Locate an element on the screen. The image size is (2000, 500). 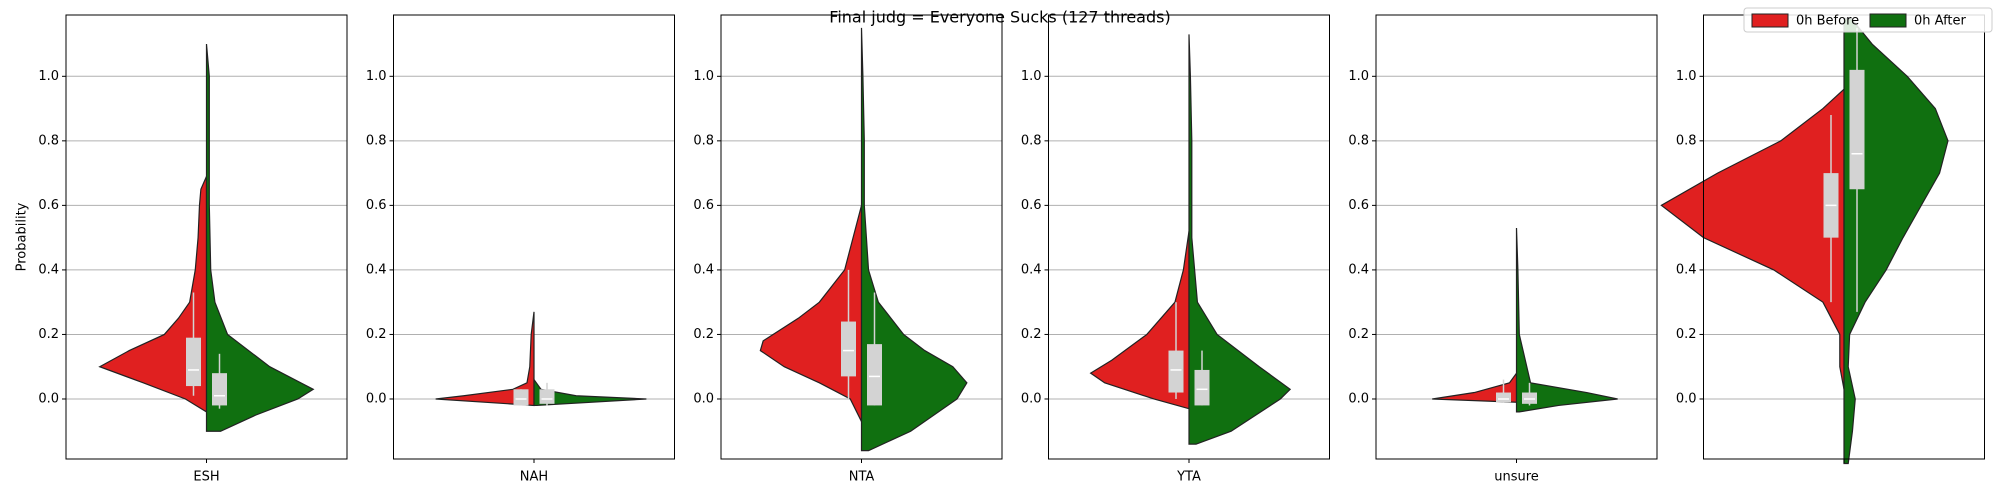
legend: 0h Before 0h After is located at coordinates (1868, 20).